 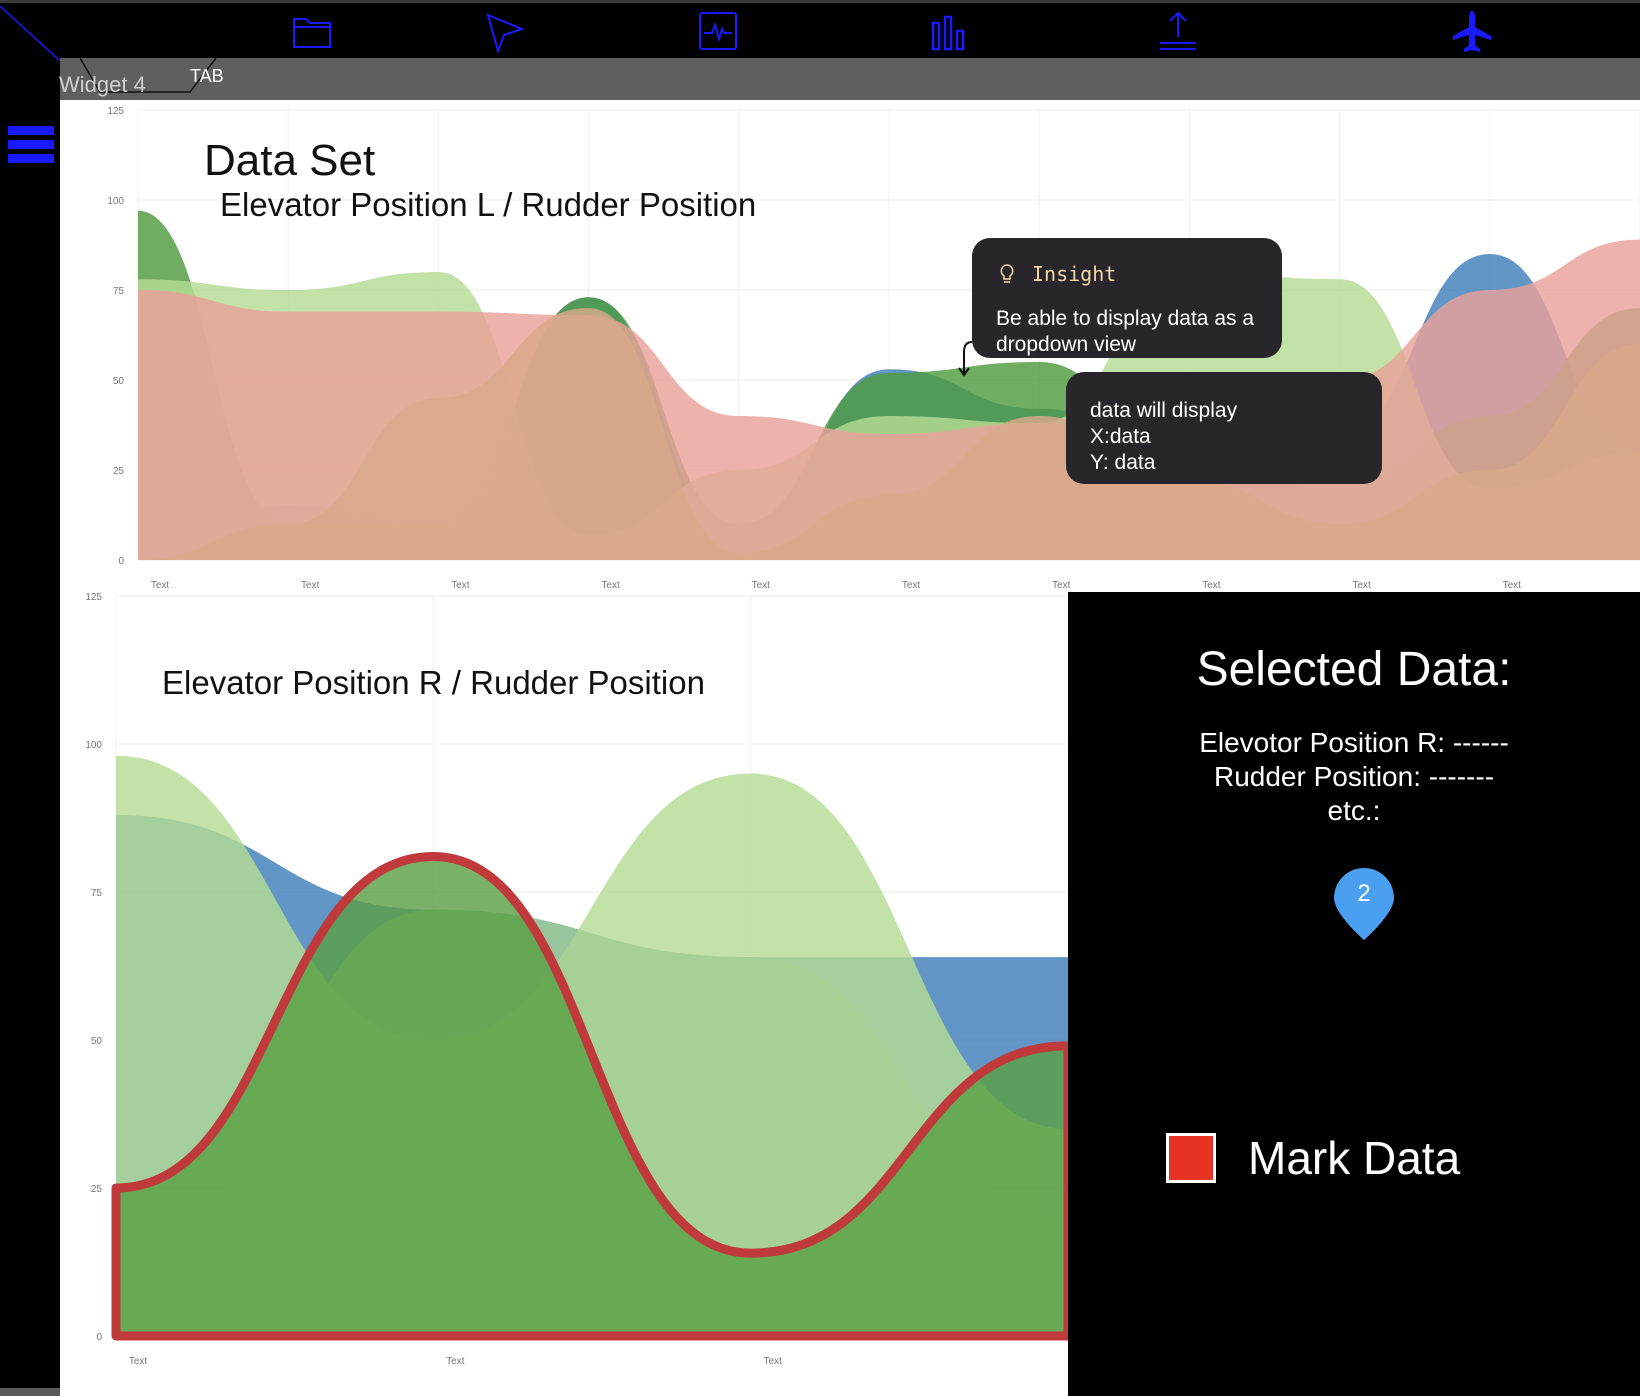 What do you see at coordinates (1120, 436) in the screenshot?
I see `hover-line: X:data` at bounding box center [1120, 436].